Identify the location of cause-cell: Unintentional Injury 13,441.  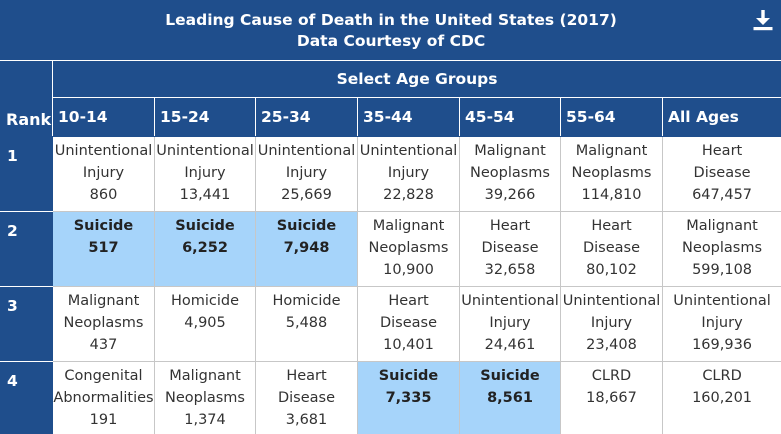
(205, 174).